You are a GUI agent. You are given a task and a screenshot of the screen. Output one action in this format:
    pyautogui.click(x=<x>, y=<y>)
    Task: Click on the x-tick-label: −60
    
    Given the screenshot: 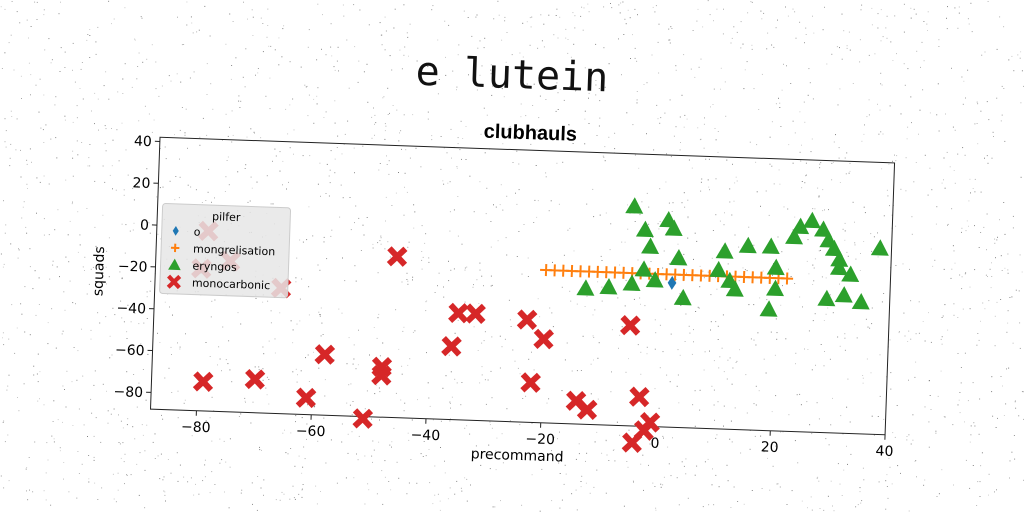 What is the action you would take?
    pyautogui.click(x=311, y=431)
    